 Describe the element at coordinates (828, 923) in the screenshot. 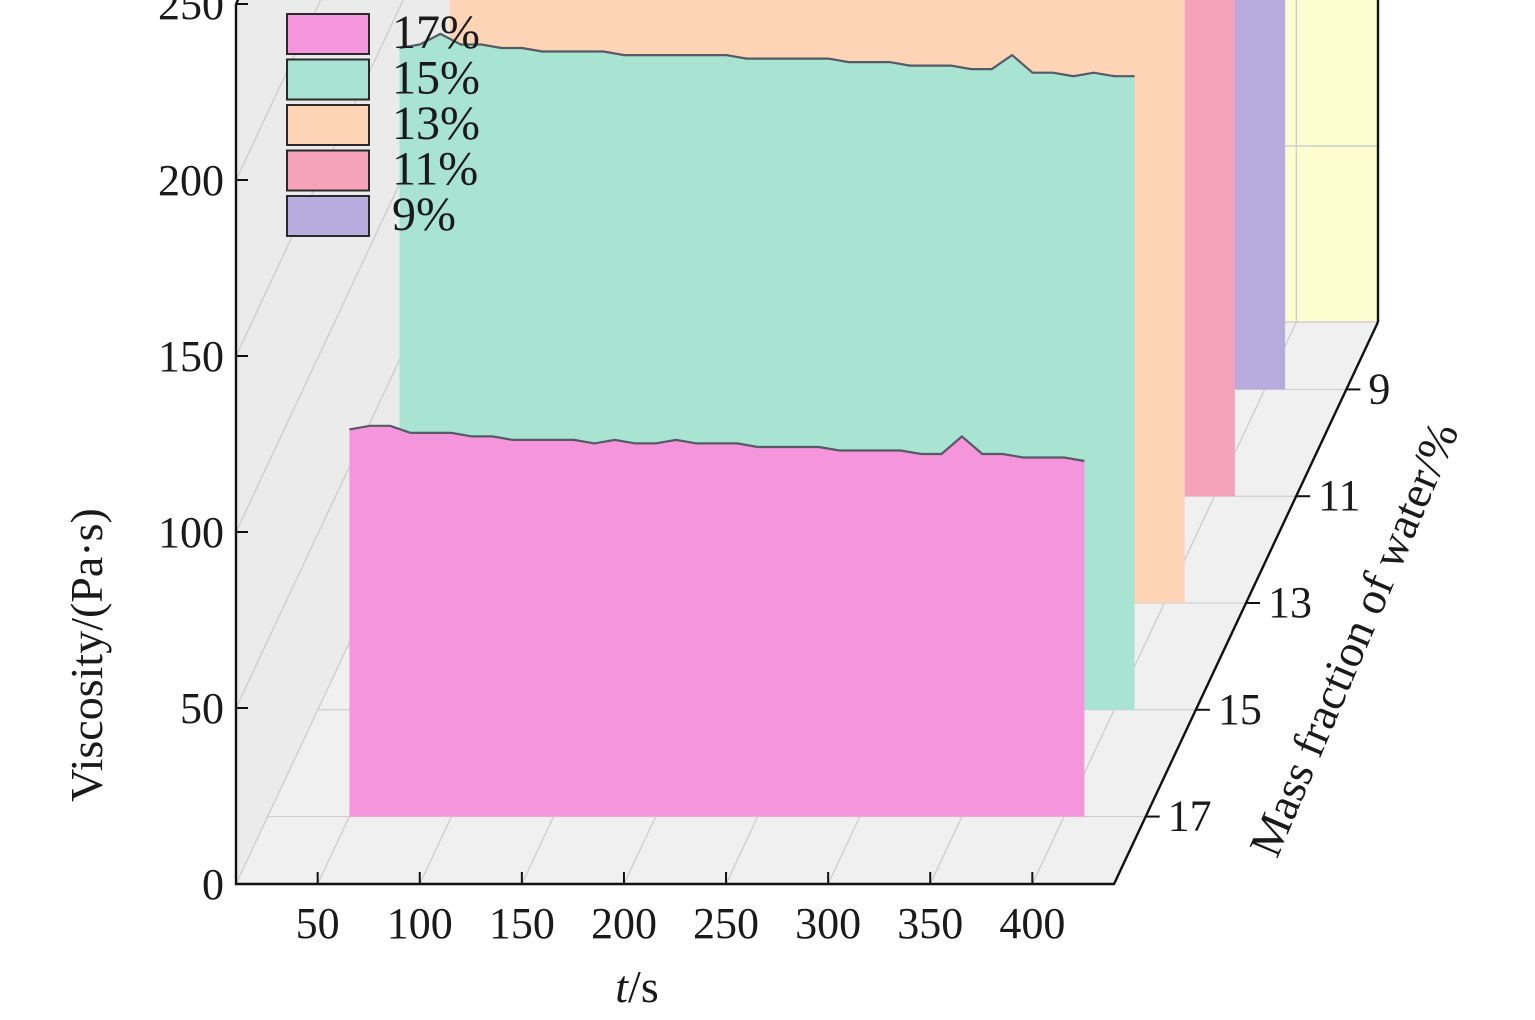

I see `x-tick-label: 300` at that location.